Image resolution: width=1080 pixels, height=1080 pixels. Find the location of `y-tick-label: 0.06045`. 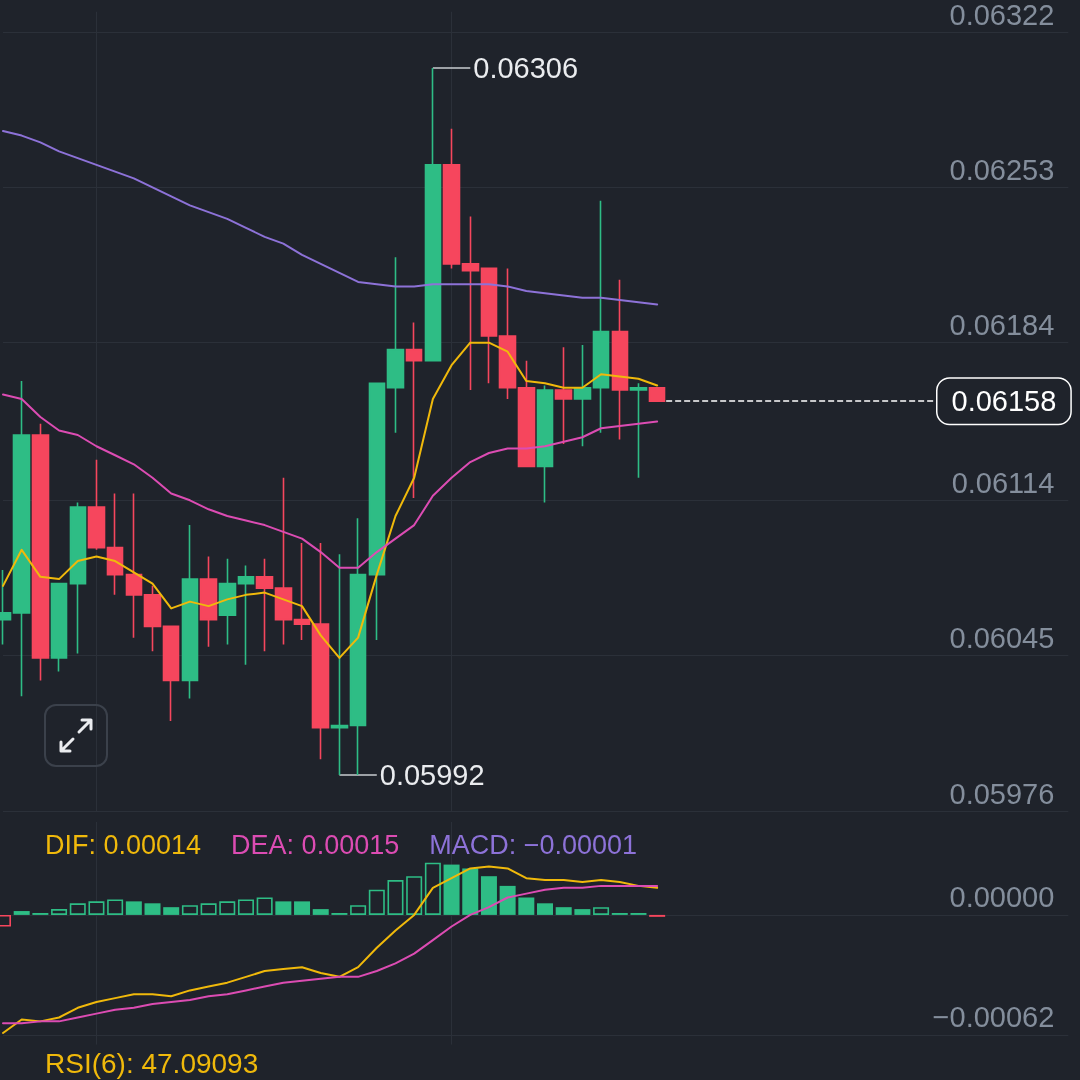

y-tick-label: 0.06045 is located at coordinates (1002, 638).